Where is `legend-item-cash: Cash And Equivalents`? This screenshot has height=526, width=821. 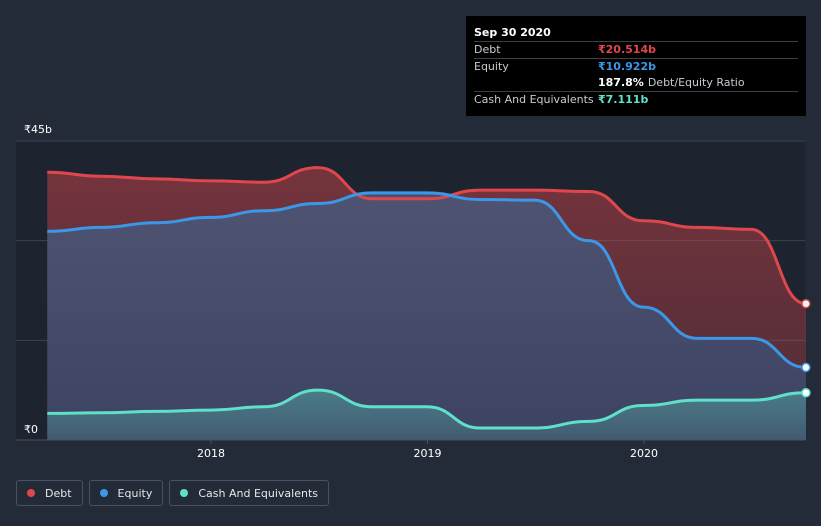 legend-item-cash: Cash And Equivalents is located at coordinates (249, 493).